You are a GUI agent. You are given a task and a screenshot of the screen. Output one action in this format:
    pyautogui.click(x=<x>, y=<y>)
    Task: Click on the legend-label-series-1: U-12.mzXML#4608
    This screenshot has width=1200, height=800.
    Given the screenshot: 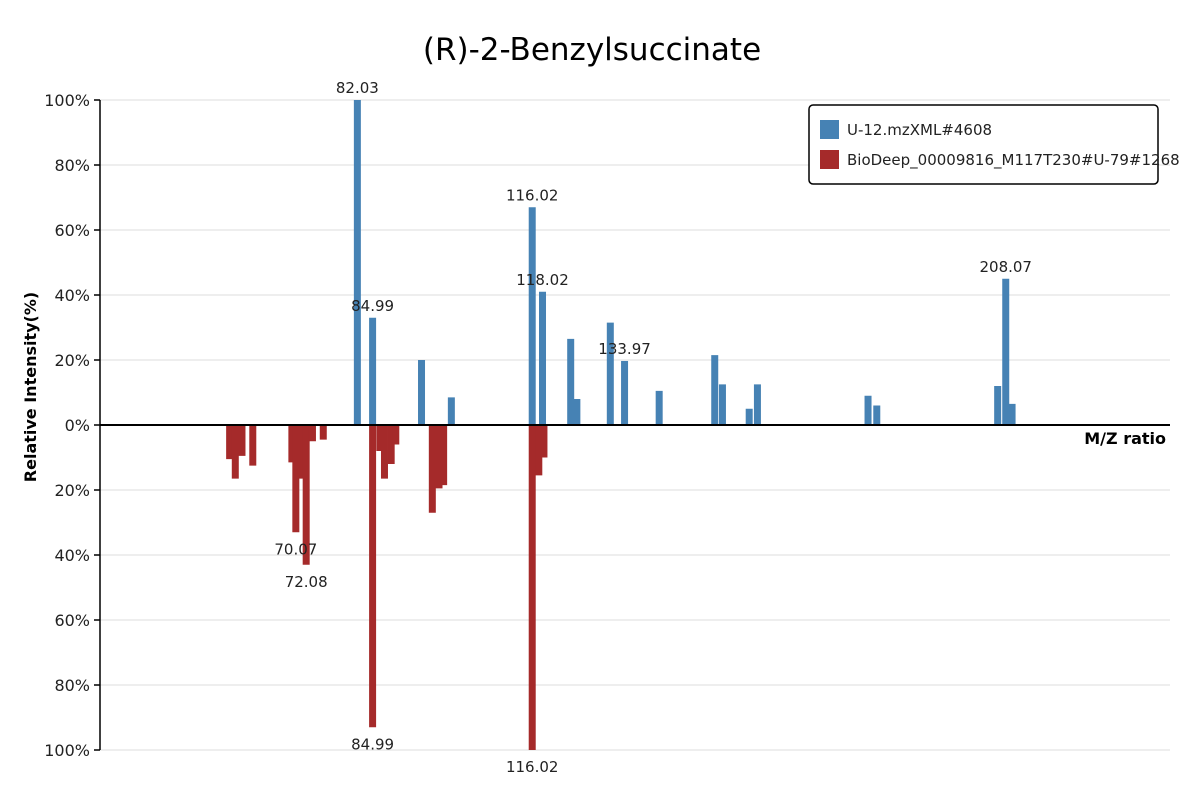 What is the action you would take?
    pyautogui.click(x=919, y=130)
    